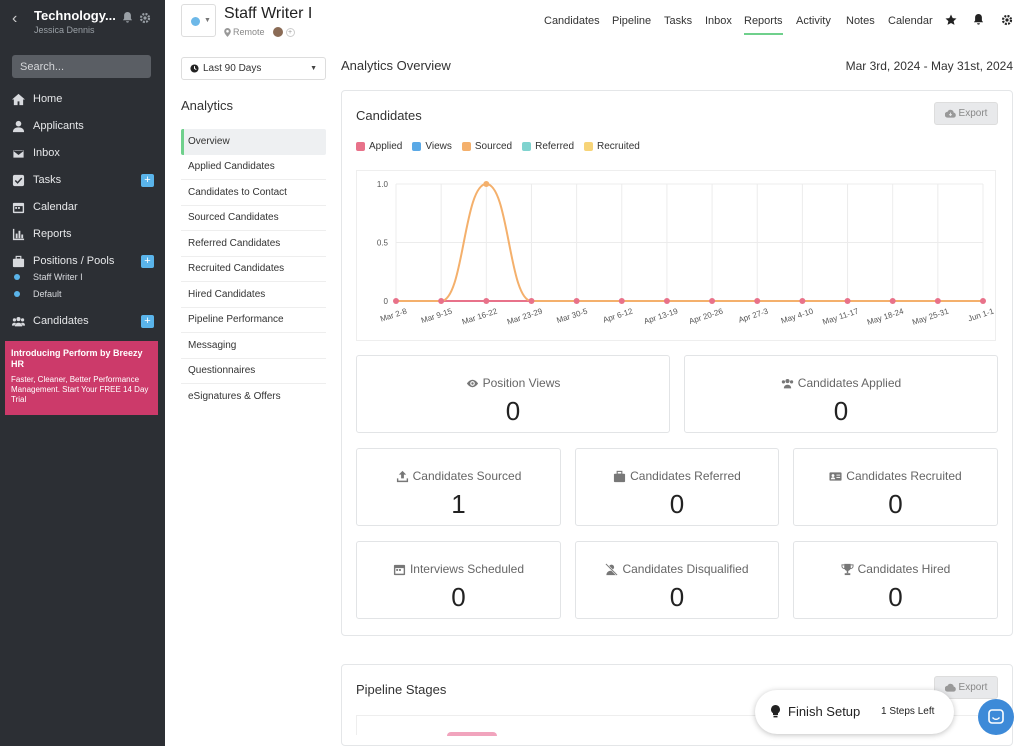  Describe the element at coordinates (486, 146) in the screenshot. I see `legend-item: Sourced` at that location.